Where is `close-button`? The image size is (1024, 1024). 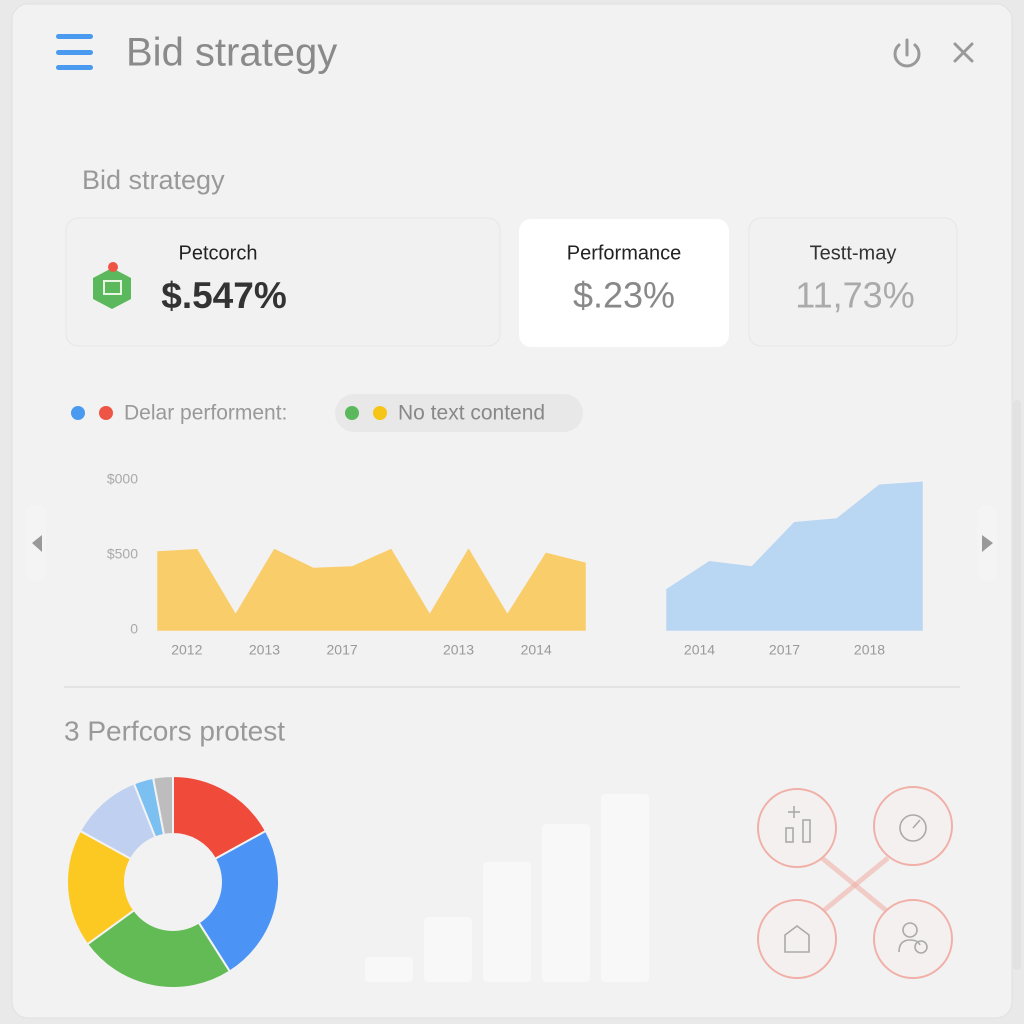 close-button is located at coordinates (963, 52).